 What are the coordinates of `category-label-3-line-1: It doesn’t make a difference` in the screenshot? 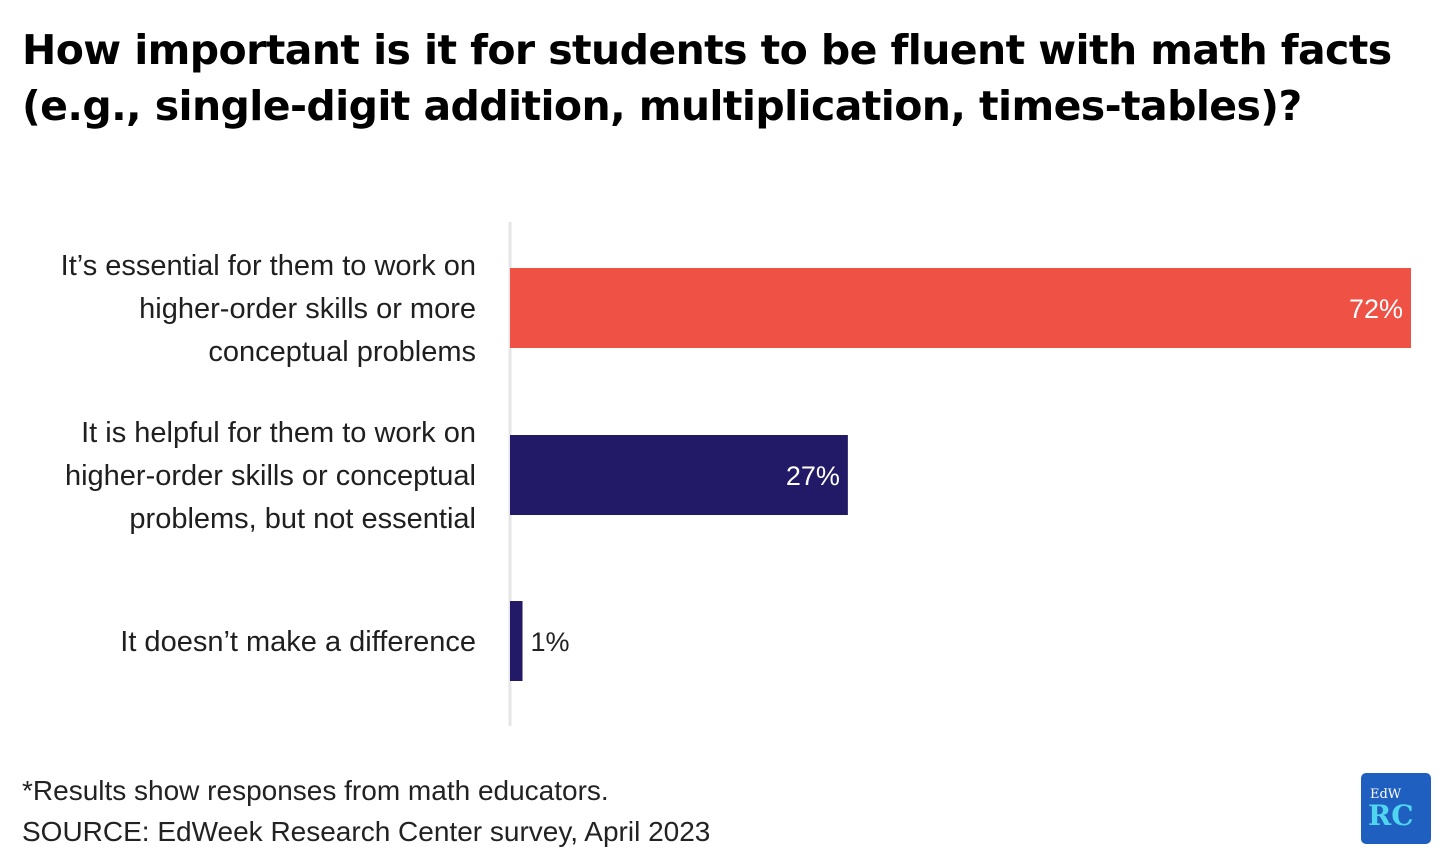 It's located at (298, 642).